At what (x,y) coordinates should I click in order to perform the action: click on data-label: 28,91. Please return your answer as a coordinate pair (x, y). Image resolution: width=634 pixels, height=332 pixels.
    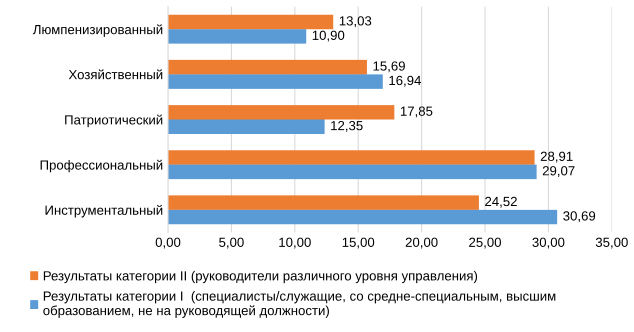
    Looking at the image, I should click on (556, 157).